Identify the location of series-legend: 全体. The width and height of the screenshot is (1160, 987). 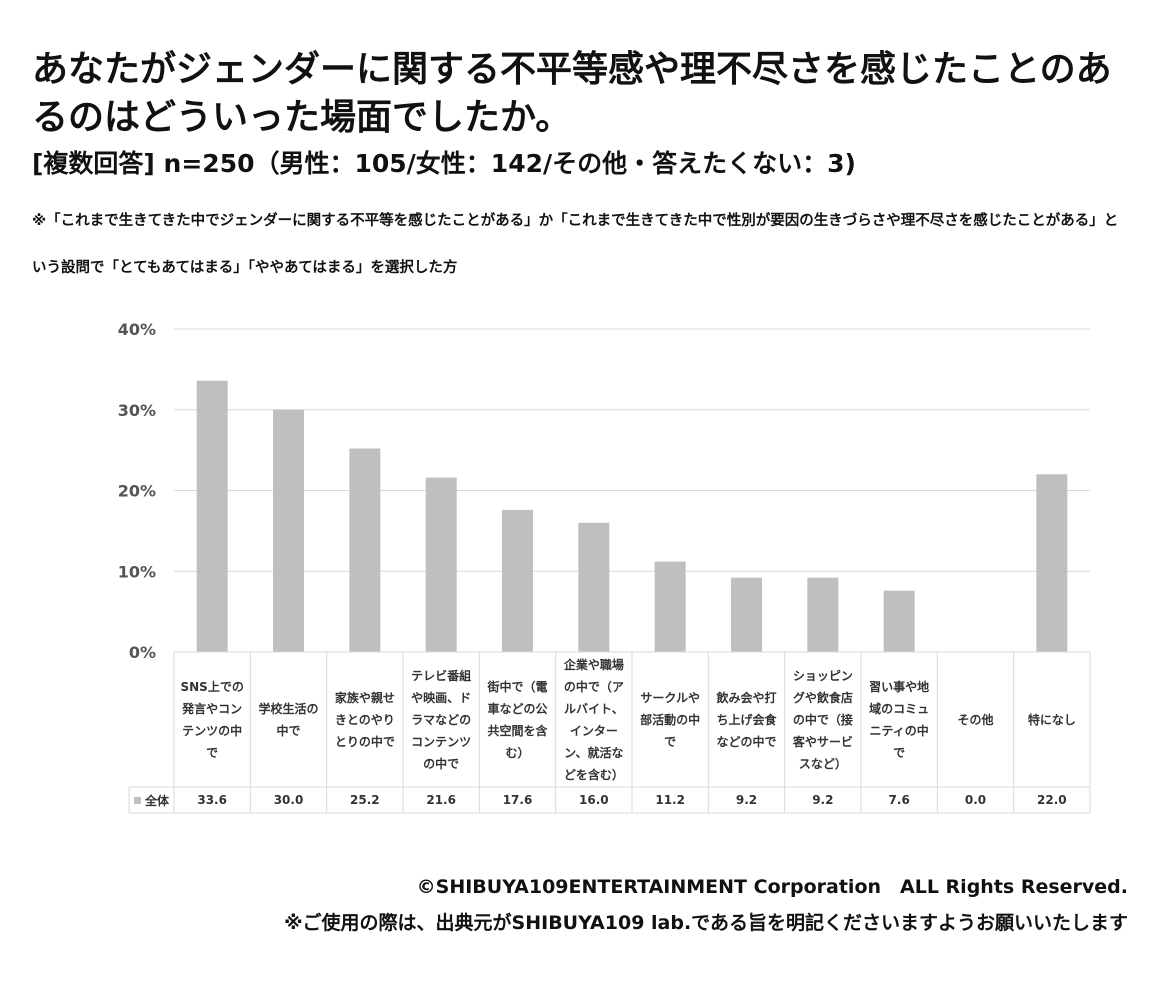
(151, 800).